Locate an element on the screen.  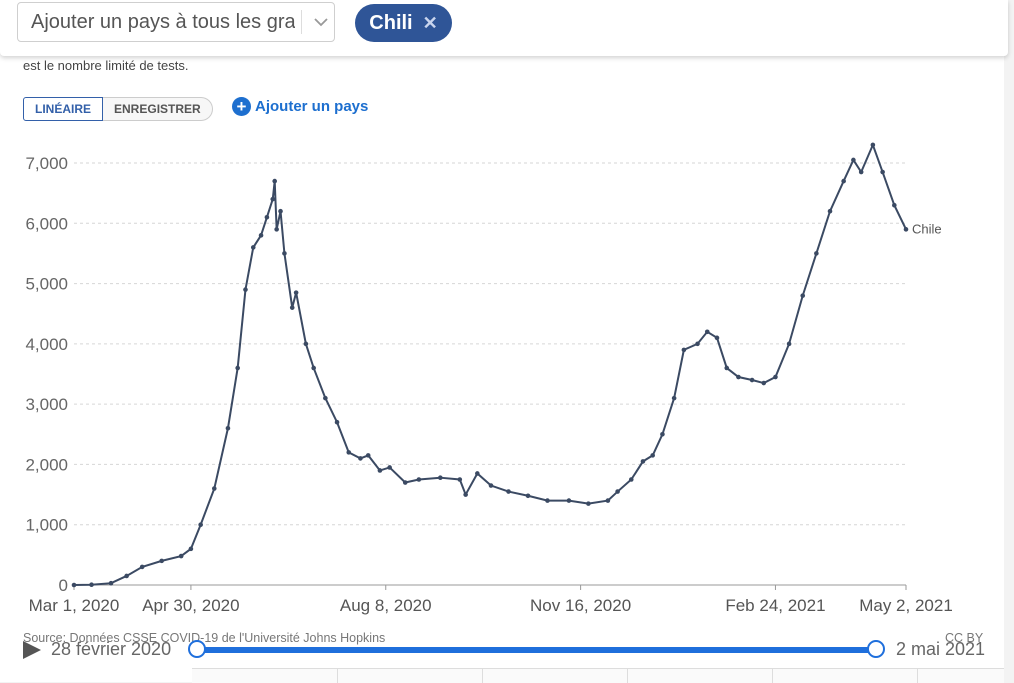
y-tick-label: 7,000 is located at coordinates (46, 163).